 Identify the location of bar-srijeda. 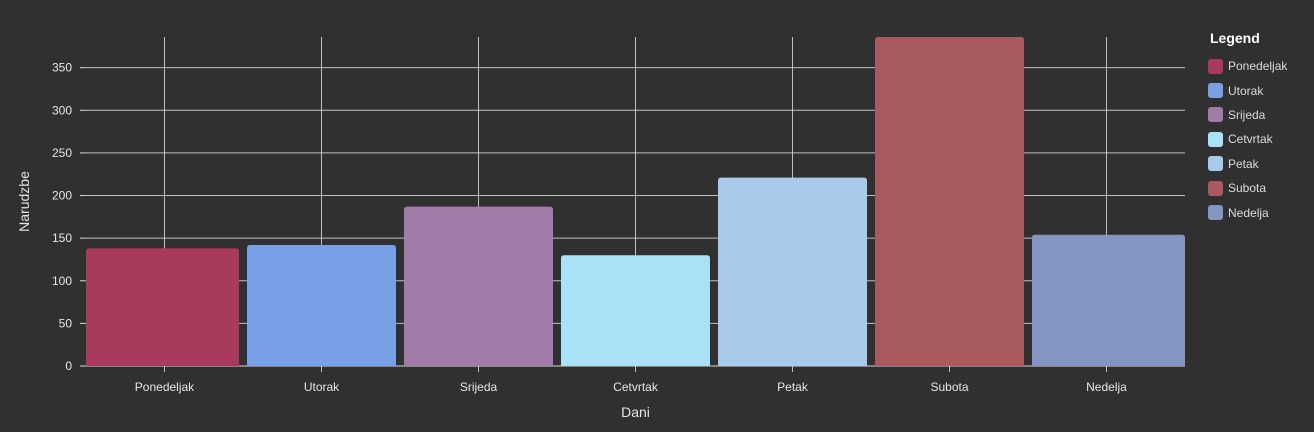
(478, 286).